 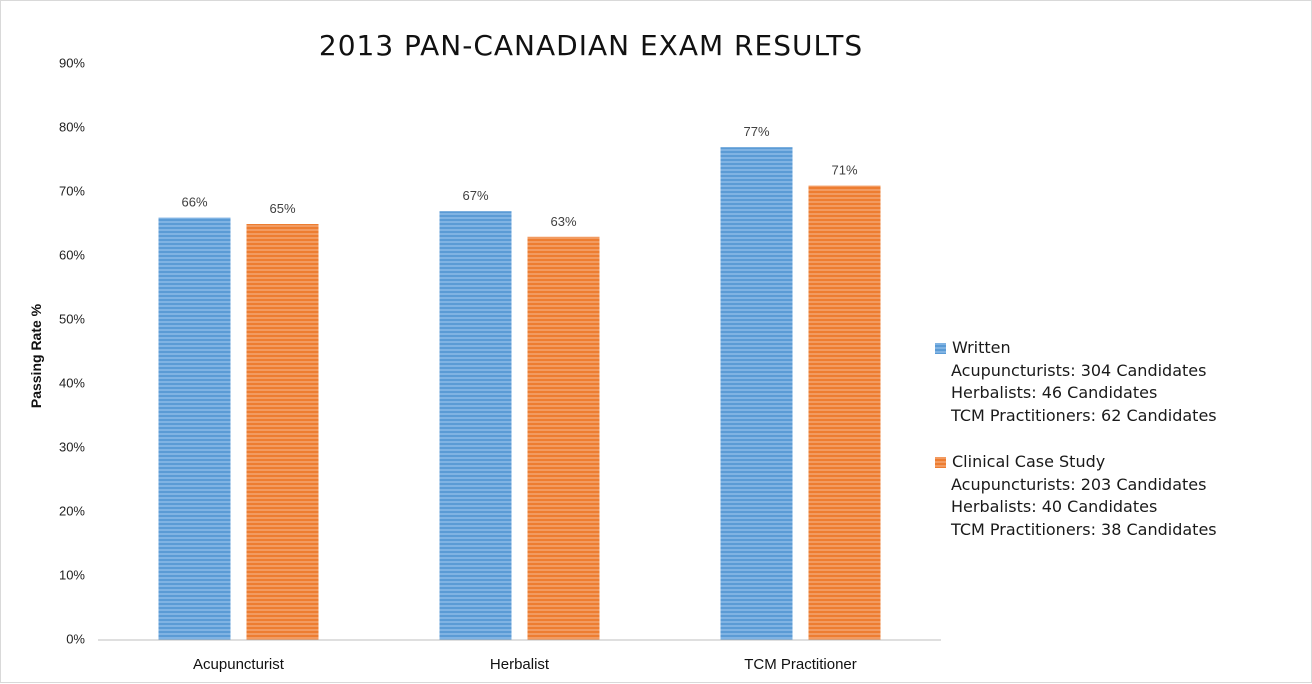 I want to click on legend-detail-written-herbalists: Herbalists: 46 Candidates, so click(x=1054, y=393).